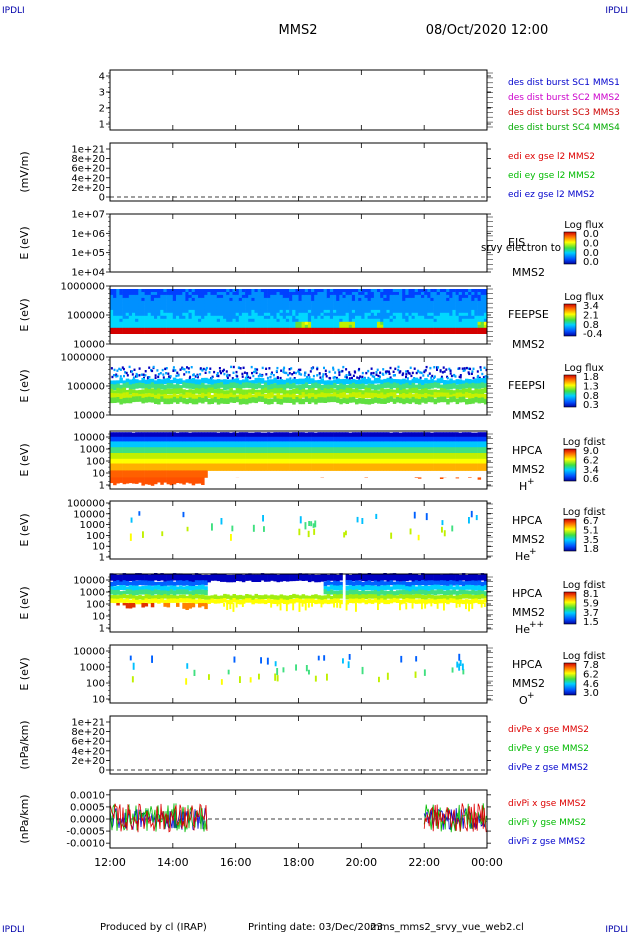  I want to click on colorbar-title: Log fdist, so click(584, 442).